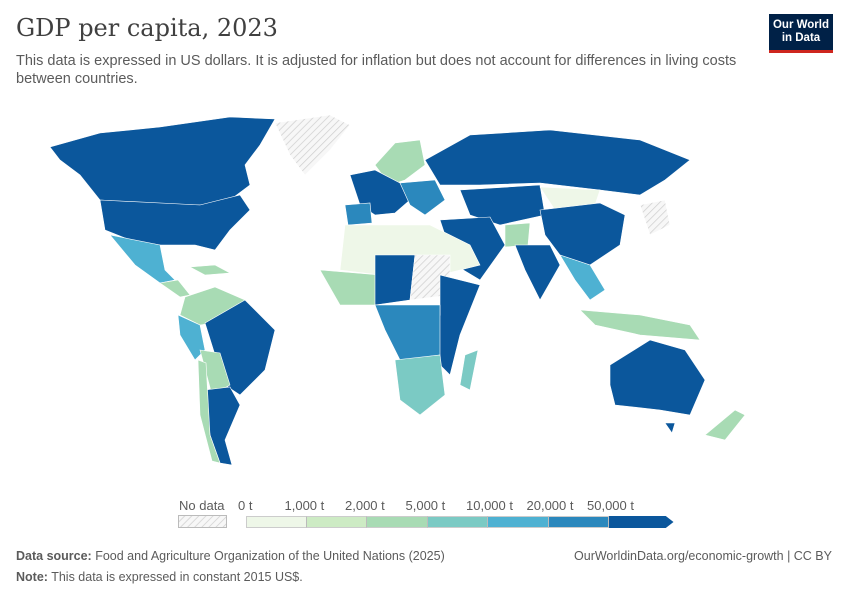 Image resolution: width=850 pixels, height=600 pixels. I want to click on region-china, so click(582, 234).